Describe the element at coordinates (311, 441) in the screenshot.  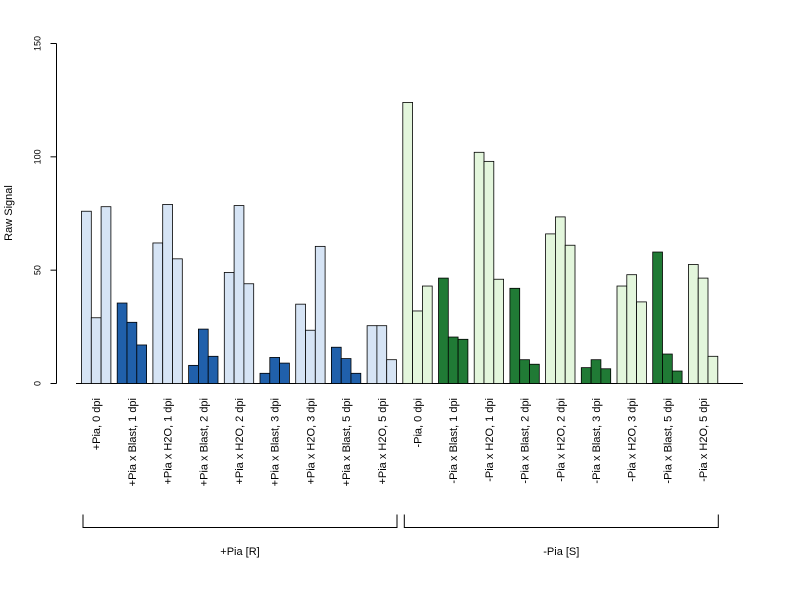
I see `x-tick-label: +Pia x H2O, 3 dpi` at that location.